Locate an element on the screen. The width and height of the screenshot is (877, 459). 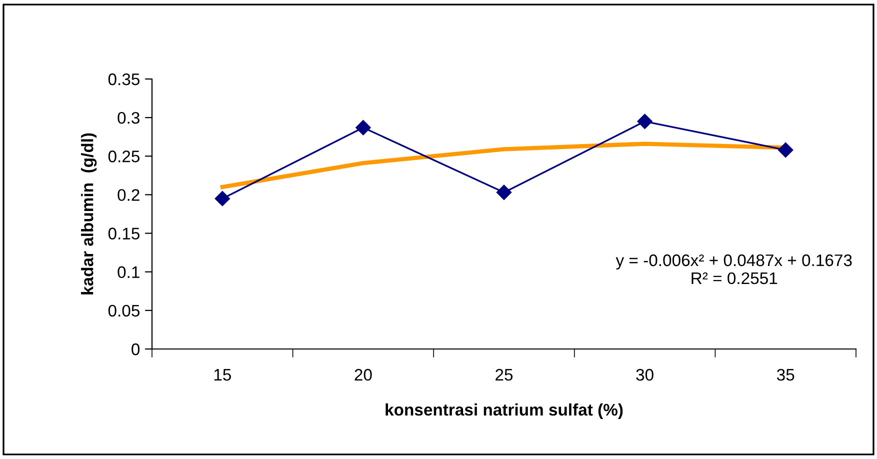
y-tick-label: 0.25 is located at coordinates (124, 156).